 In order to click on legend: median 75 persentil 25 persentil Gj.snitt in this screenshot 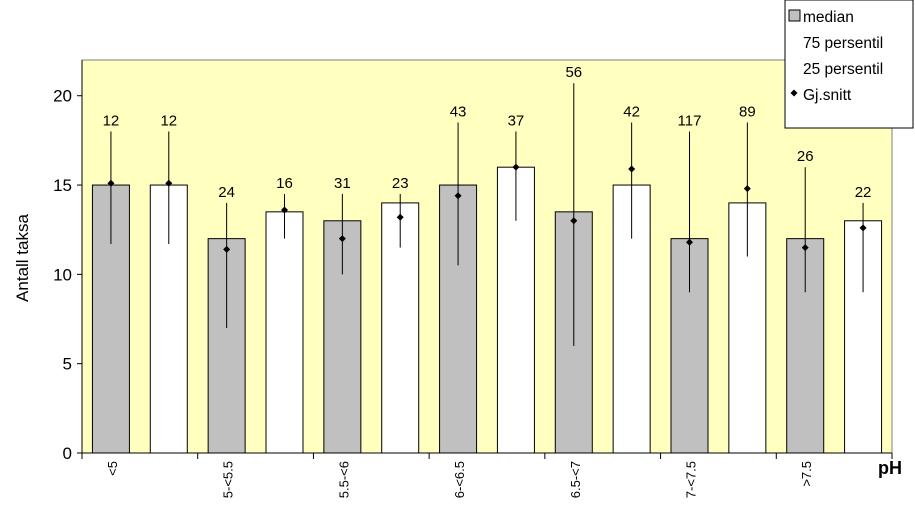, I will do `click(849, 64)`.